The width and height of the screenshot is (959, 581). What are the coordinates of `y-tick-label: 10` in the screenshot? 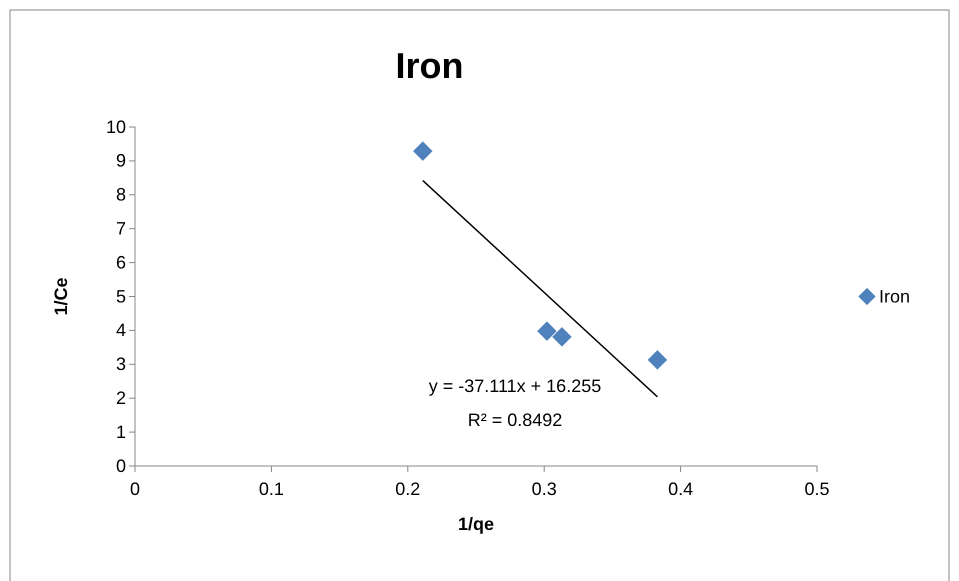 It's located at (116, 126).